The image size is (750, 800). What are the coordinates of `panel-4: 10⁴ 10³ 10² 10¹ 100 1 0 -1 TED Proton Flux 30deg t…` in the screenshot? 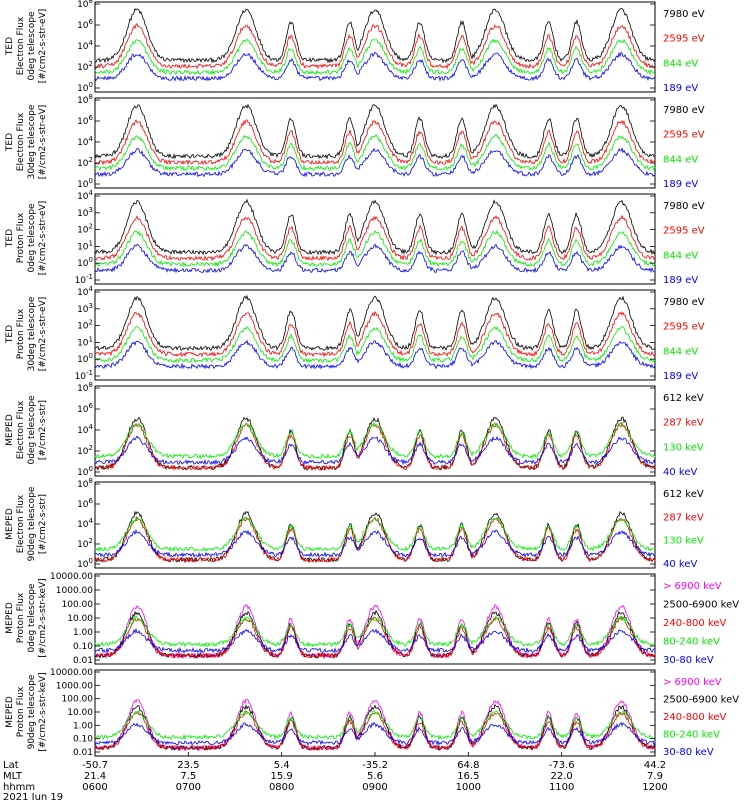 It's located at (355, 333).